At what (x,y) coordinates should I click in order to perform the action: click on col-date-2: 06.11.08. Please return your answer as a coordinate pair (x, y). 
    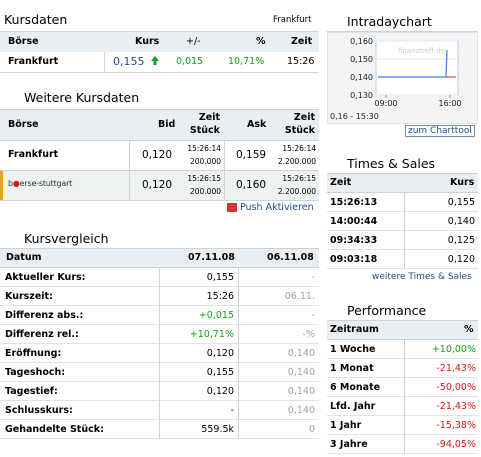
    Looking at the image, I should click on (290, 257).